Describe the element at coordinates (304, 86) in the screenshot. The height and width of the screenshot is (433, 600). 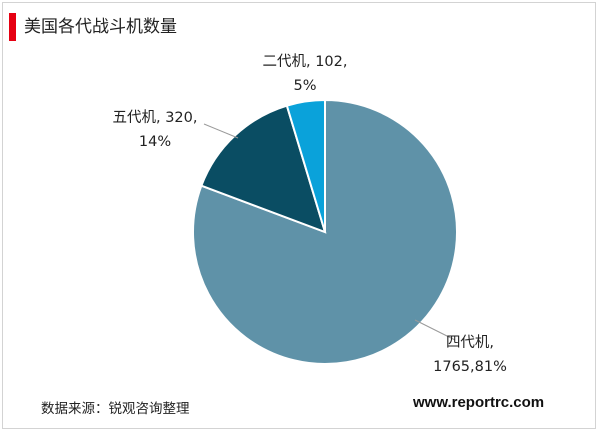
I see `slice-label-line: 5%` at that location.